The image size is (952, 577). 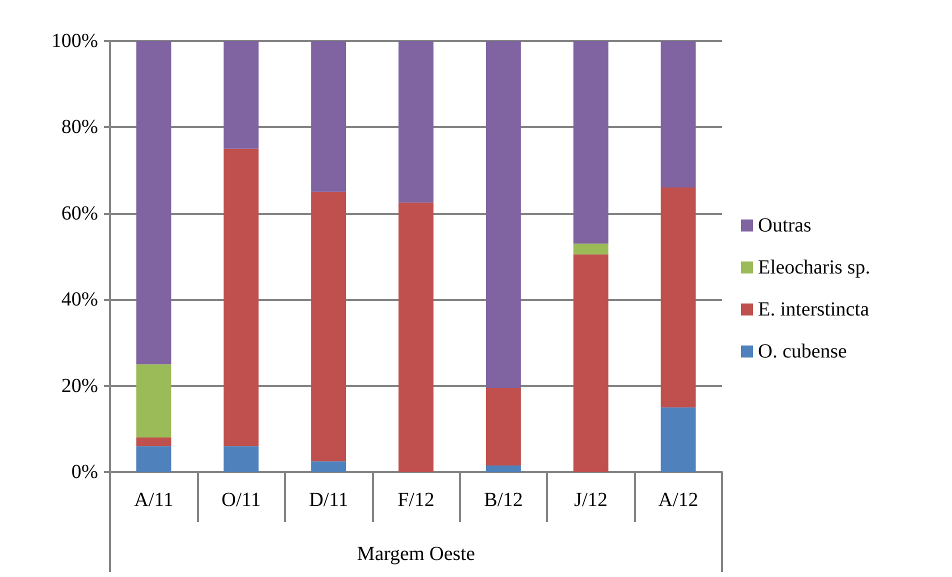 What do you see at coordinates (328, 500) in the screenshot?
I see `x-tick-label: D/11` at bounding box center [328, 500].